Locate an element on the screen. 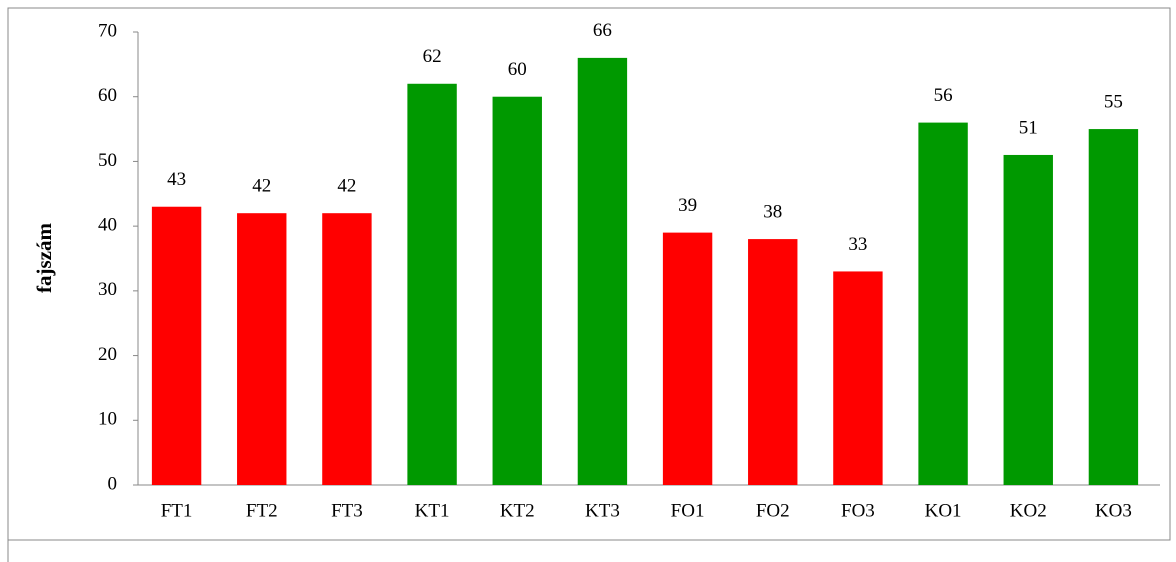 This screenshot has width=1176, height=562. x-tick-label: FT2 is located at coordinates (262, 510).